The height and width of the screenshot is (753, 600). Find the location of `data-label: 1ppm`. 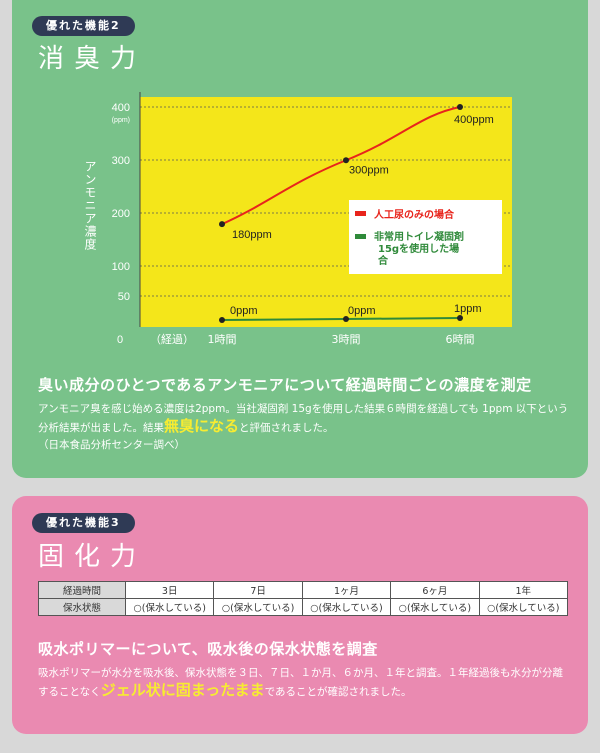

data-label: 1ppm is located at coordinates (468, 309).